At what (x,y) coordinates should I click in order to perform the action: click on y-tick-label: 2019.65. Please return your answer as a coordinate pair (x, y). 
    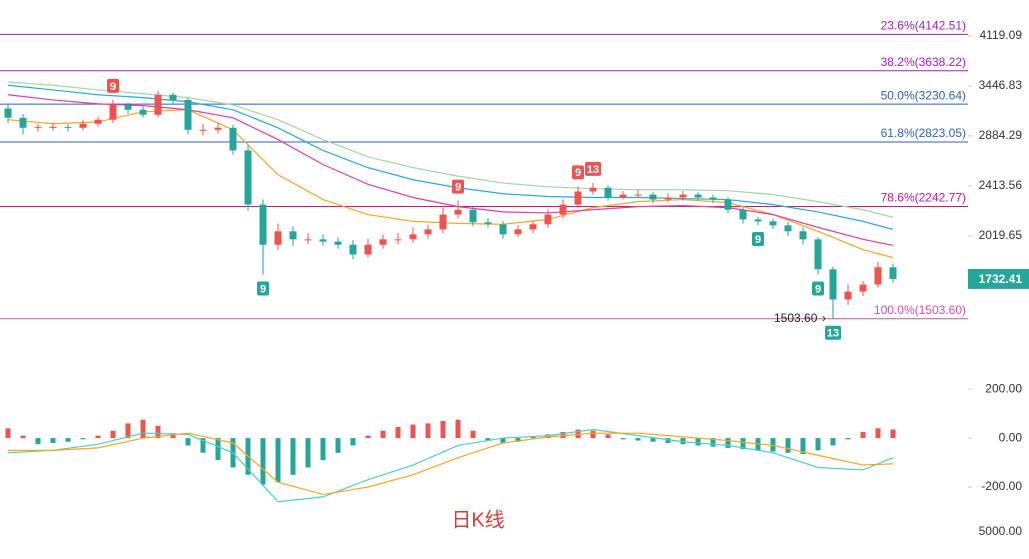
    Looking at the image, I should click on (1001, 235).